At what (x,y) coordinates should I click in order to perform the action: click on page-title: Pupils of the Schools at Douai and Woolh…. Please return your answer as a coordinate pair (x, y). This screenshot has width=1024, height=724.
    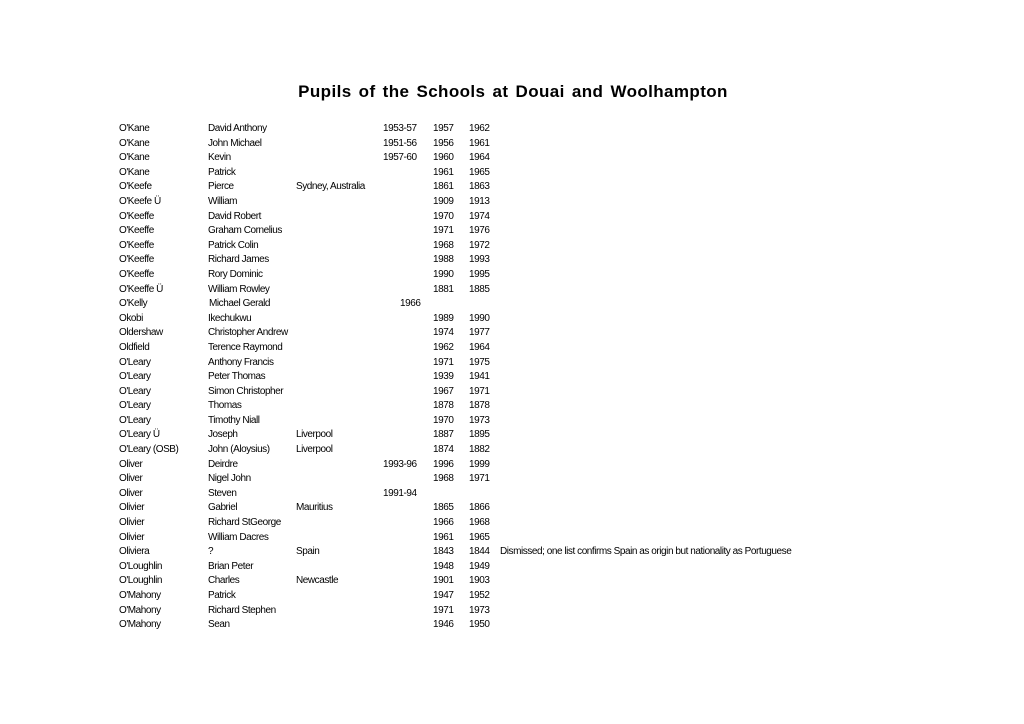
    Looking at the image, I should click on (513, 91).